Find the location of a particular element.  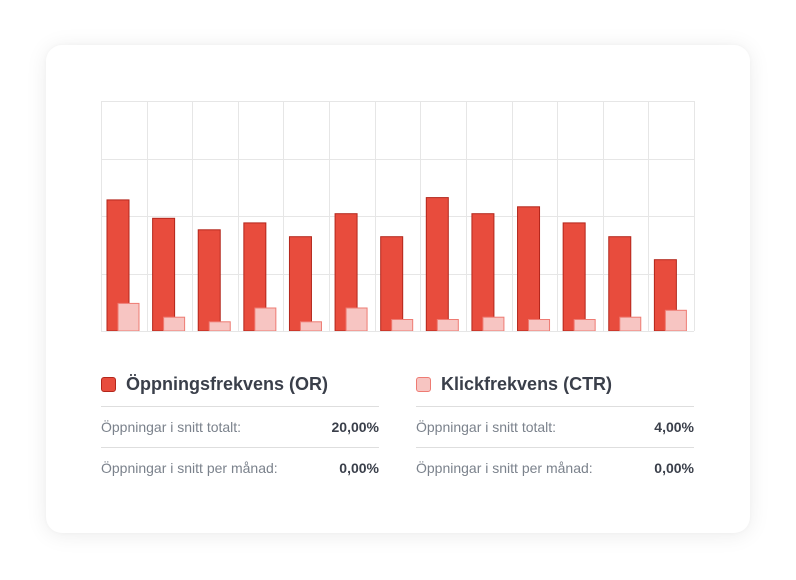

legend-ctr-header: Klickfrekvens (CTR) is located at coordinates (555, 388).